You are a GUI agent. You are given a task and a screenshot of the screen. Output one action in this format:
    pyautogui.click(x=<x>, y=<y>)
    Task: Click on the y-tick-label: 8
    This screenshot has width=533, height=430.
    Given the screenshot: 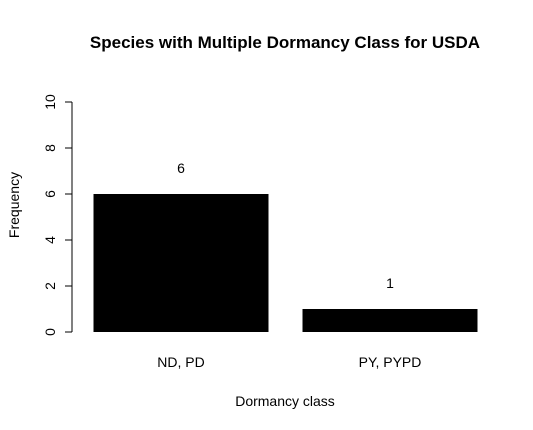 What is the action you would take?
    pyautogui.click(x=50, y=148)
    